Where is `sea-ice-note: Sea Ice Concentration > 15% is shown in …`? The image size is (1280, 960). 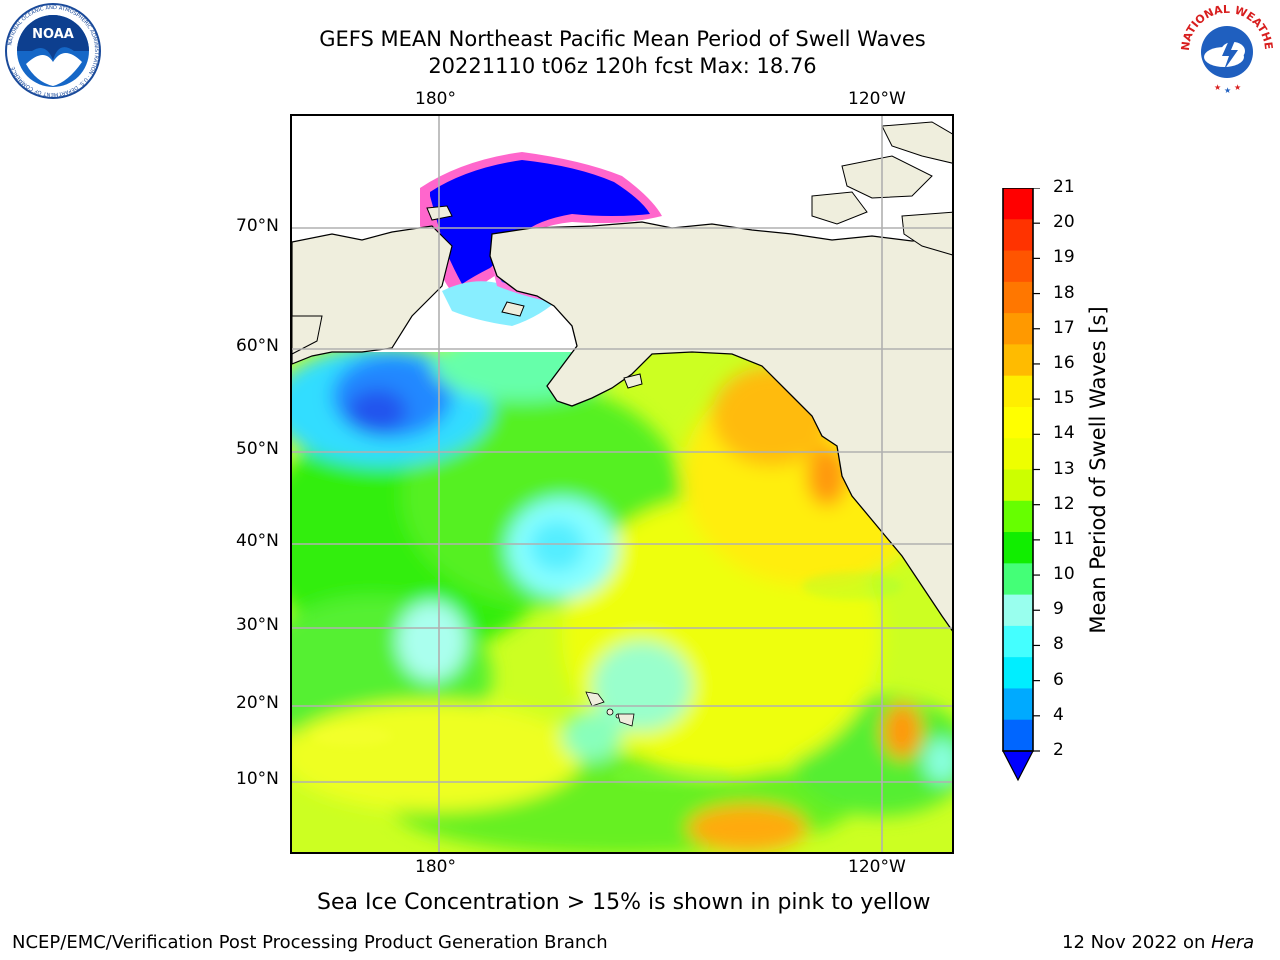 sea-ice-note: Sea Ice Concentration > 15% is shown in … is located at coordinates (624, 902).